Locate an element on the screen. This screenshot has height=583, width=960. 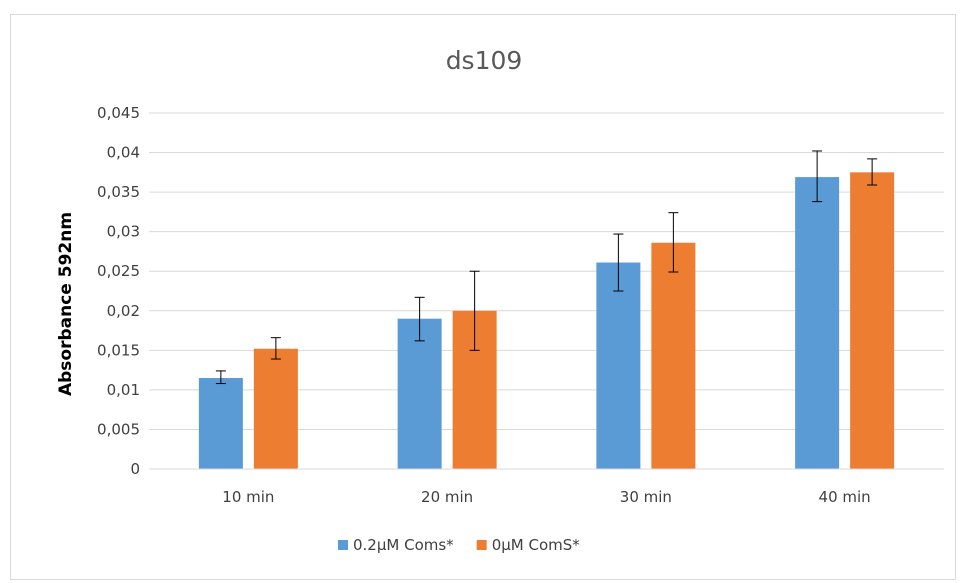
legend-label: 0.2µM Coms* is located at coordinates (403, 545).